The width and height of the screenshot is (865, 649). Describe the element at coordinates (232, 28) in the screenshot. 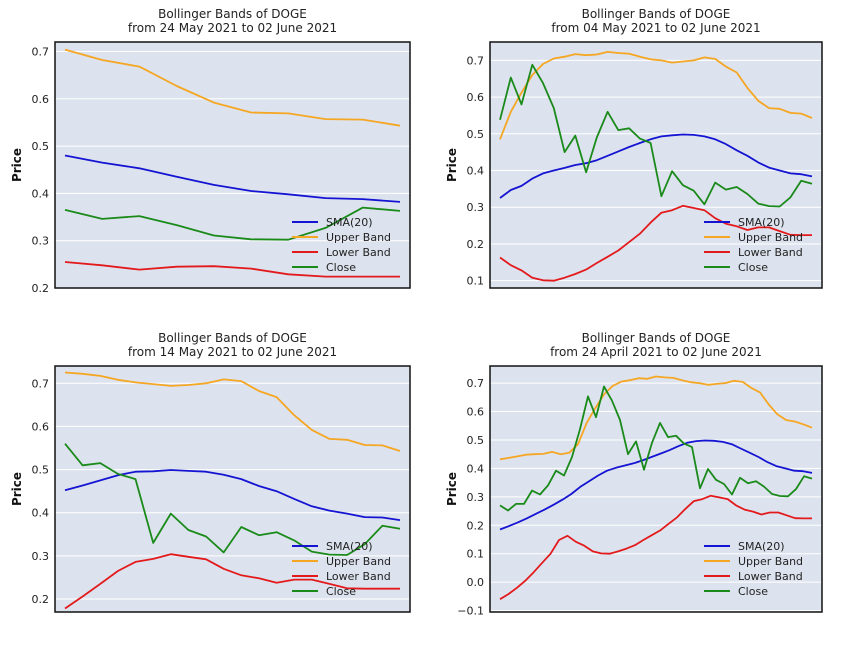

I see `chart-title: from 24 May 2021 to 02 June 2021` at that location.